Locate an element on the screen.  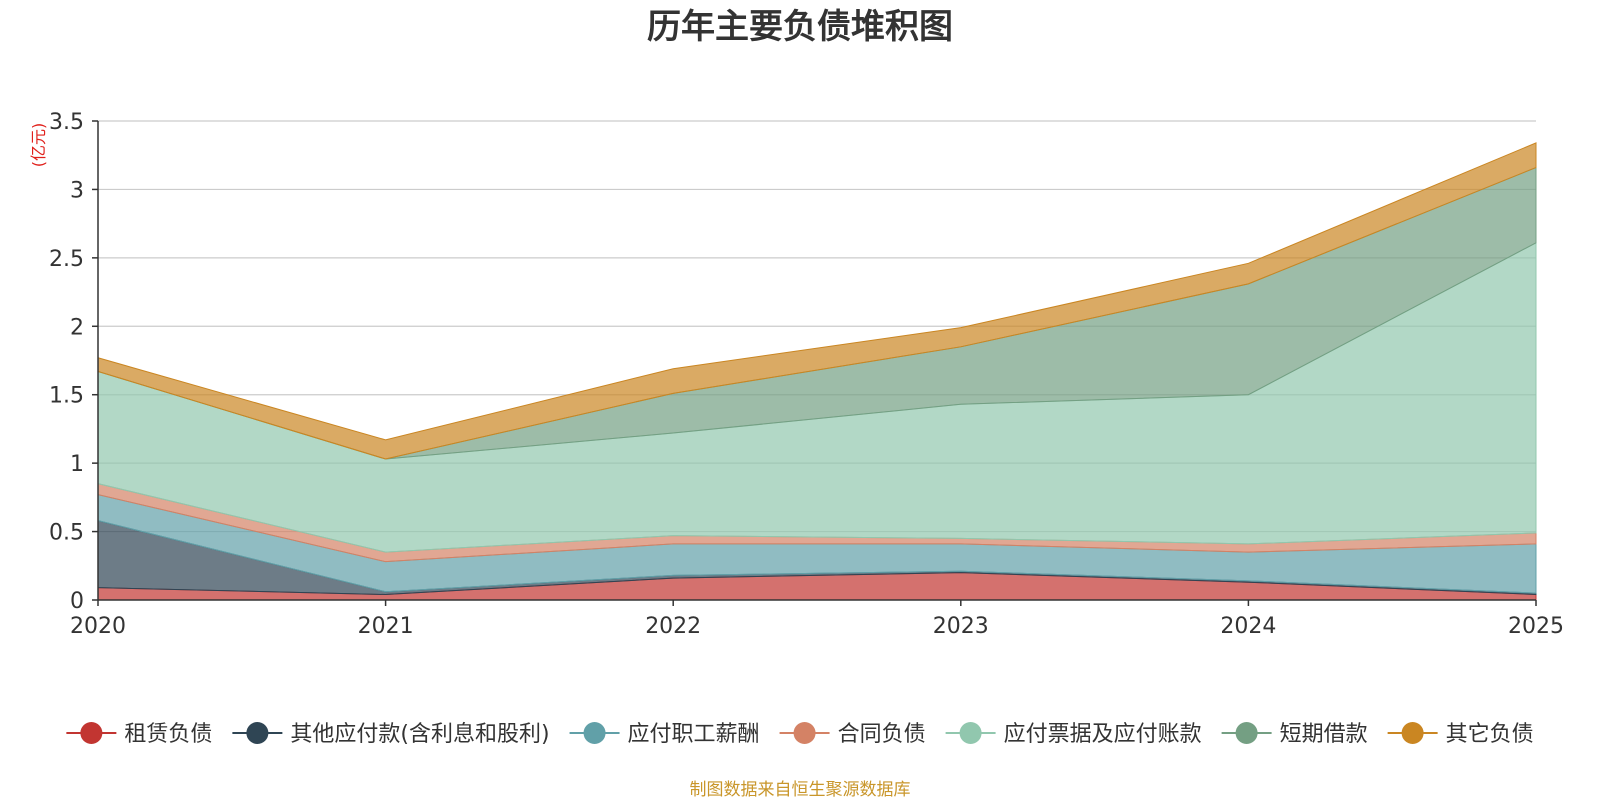
legend-item-1: 其他应付款(含利息和股利) is located at coordinates (391, 734).